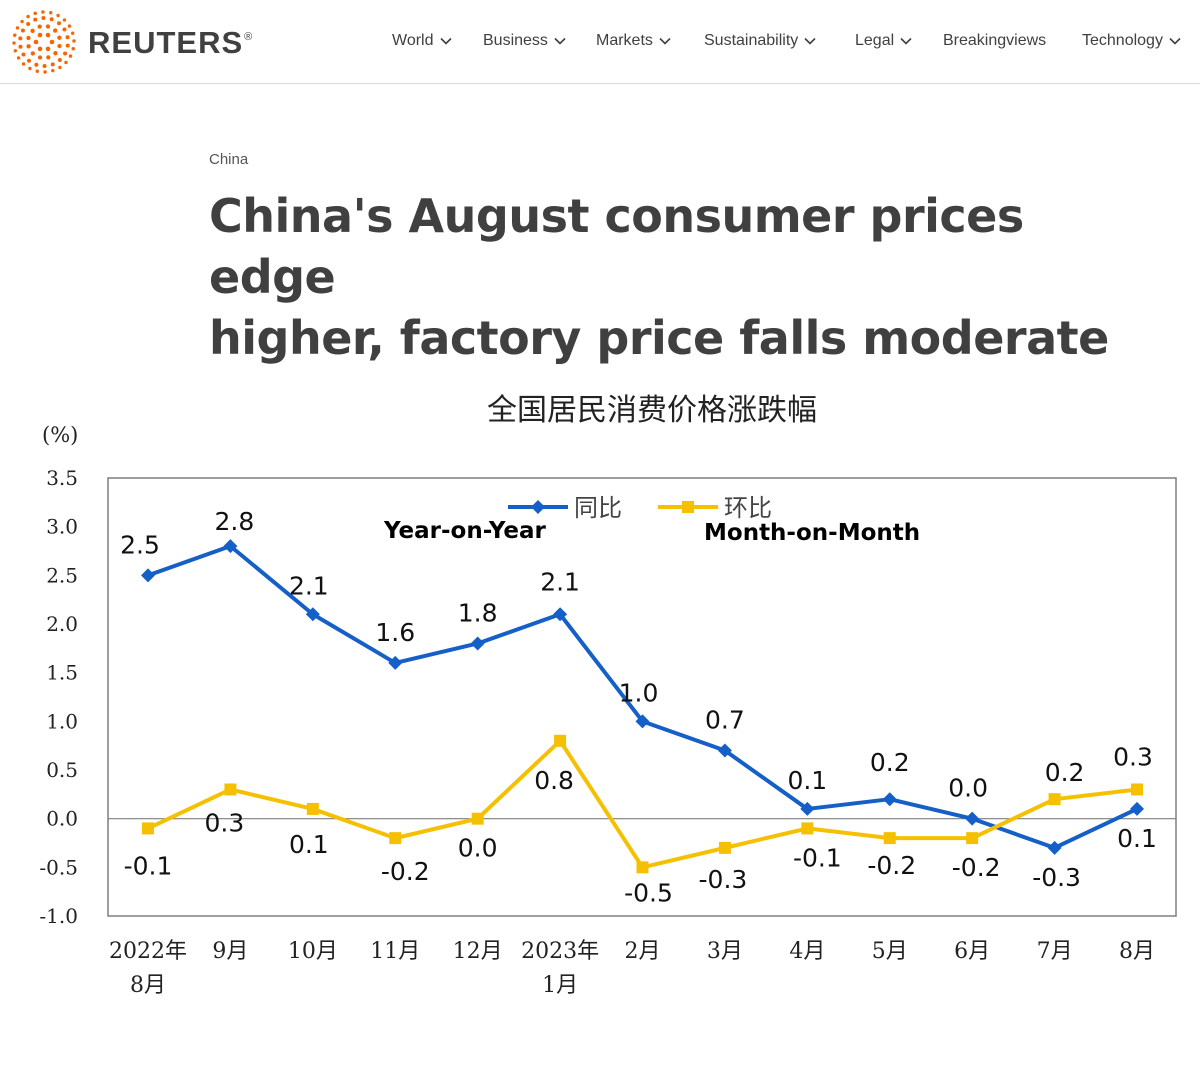  What do you see at coordinates (812, 533) in the screenshot?
I see `english-label-mom: Month-on-Month` at bounding box center [812, 533].